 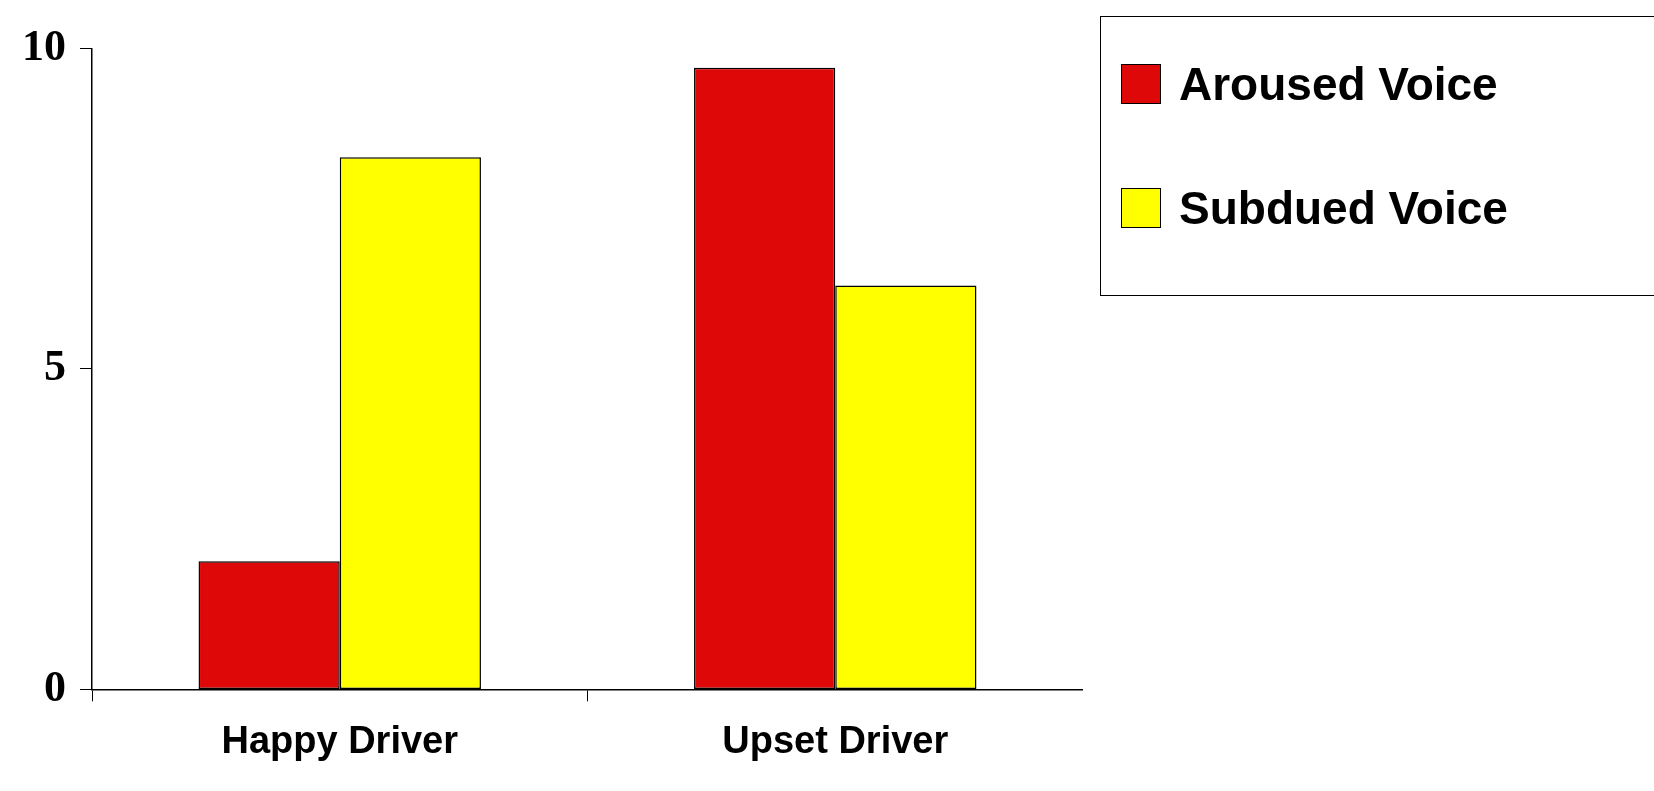 I want to click on x-tick-label: Upset Driver, so click(x=835, y=739).